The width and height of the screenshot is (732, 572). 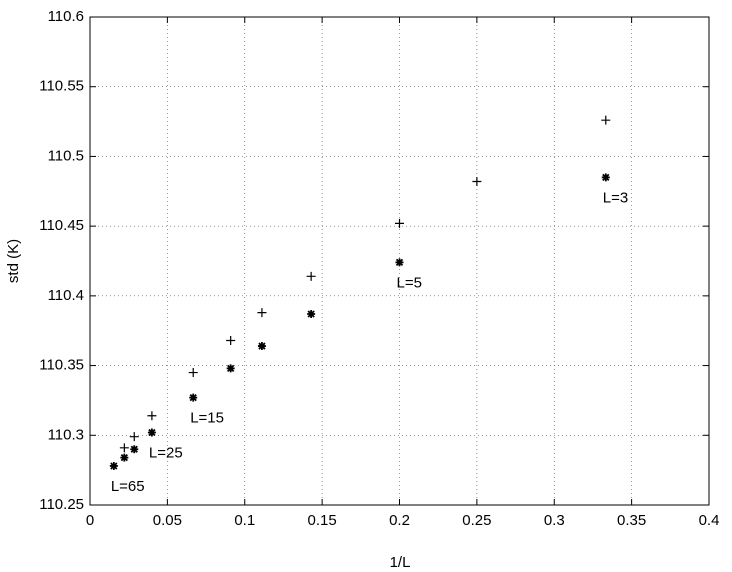 I want to click on x-tick-label: 0.1, so click(x=244, y=520).